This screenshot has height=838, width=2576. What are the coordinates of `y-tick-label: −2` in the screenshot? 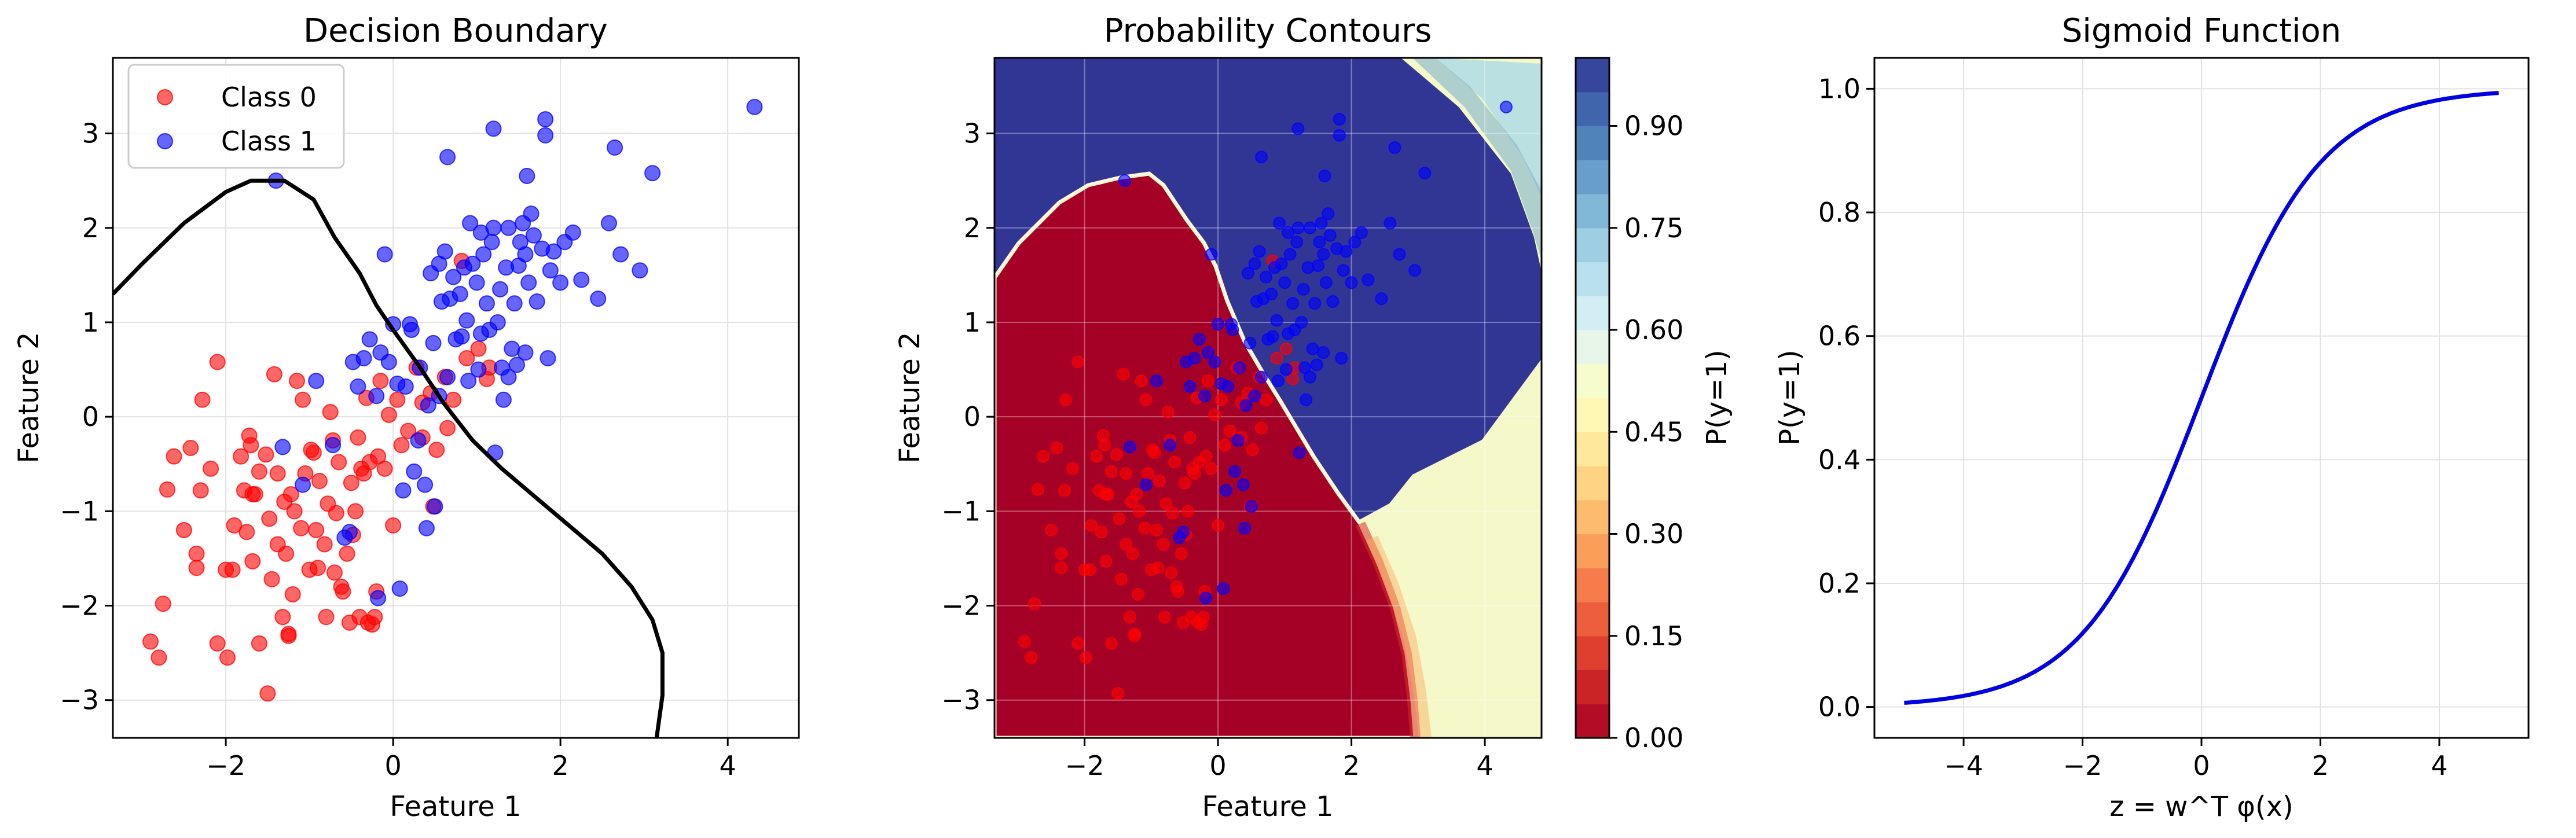 It's located at (79, 606).